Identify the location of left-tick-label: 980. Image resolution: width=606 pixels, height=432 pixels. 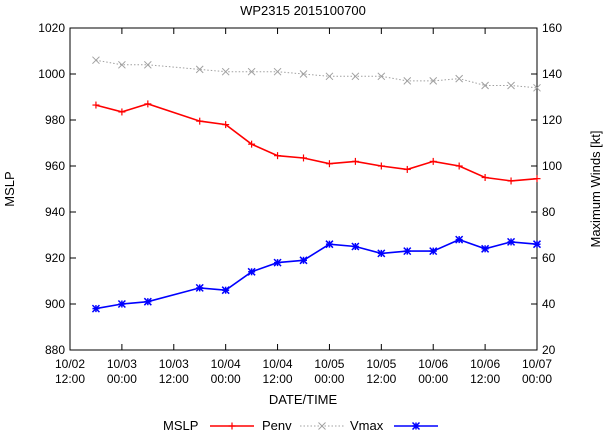
(55, 120).